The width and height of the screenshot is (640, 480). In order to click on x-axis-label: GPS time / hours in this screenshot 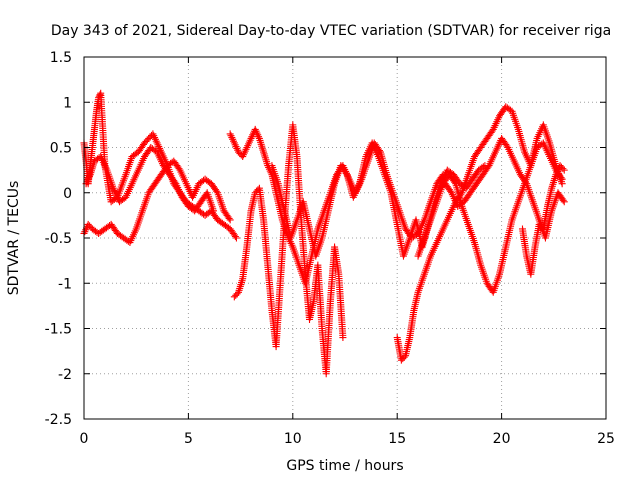, I will do `click(344, 466)`.